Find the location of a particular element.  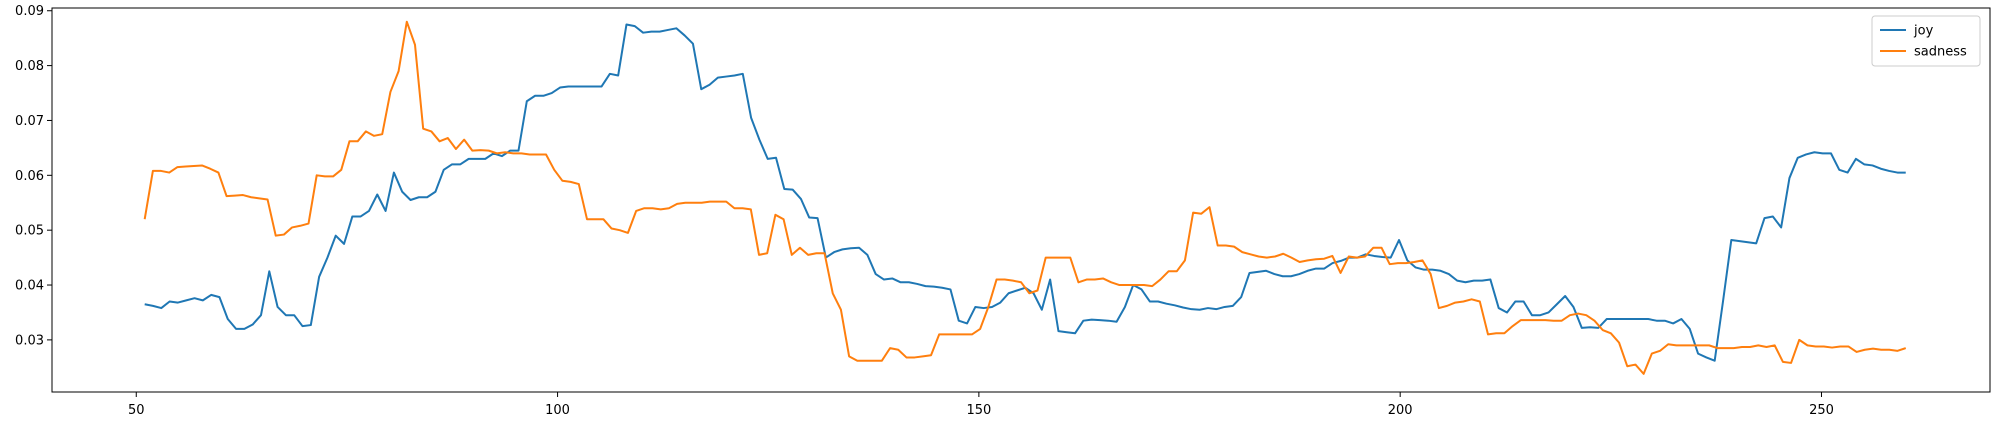

legend: joy sadness is located at coordinates (1926, 41).